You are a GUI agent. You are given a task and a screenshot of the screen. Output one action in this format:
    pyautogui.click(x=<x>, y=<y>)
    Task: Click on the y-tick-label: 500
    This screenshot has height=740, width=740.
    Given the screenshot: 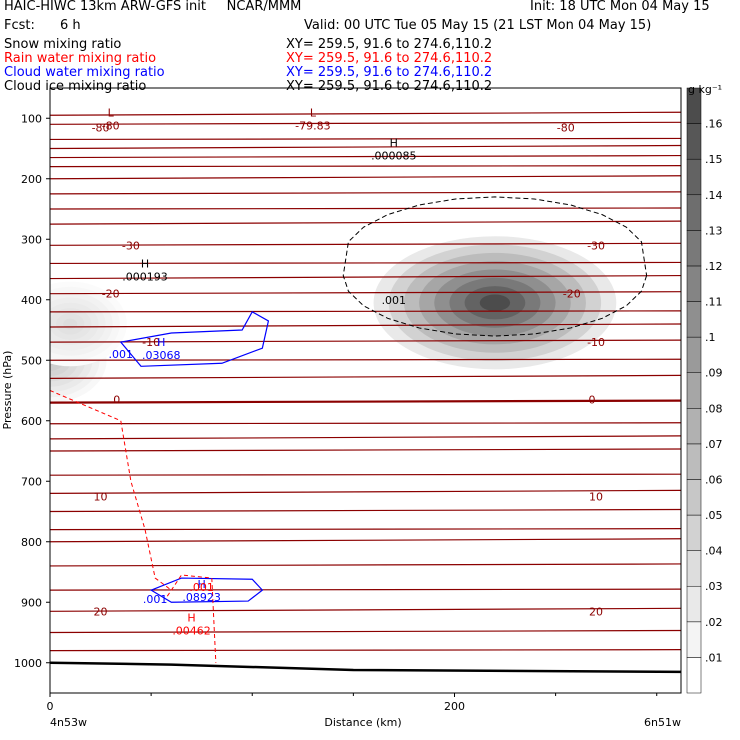 What is the action you would take?
    pyautogui.click(x=31, y=360)
    